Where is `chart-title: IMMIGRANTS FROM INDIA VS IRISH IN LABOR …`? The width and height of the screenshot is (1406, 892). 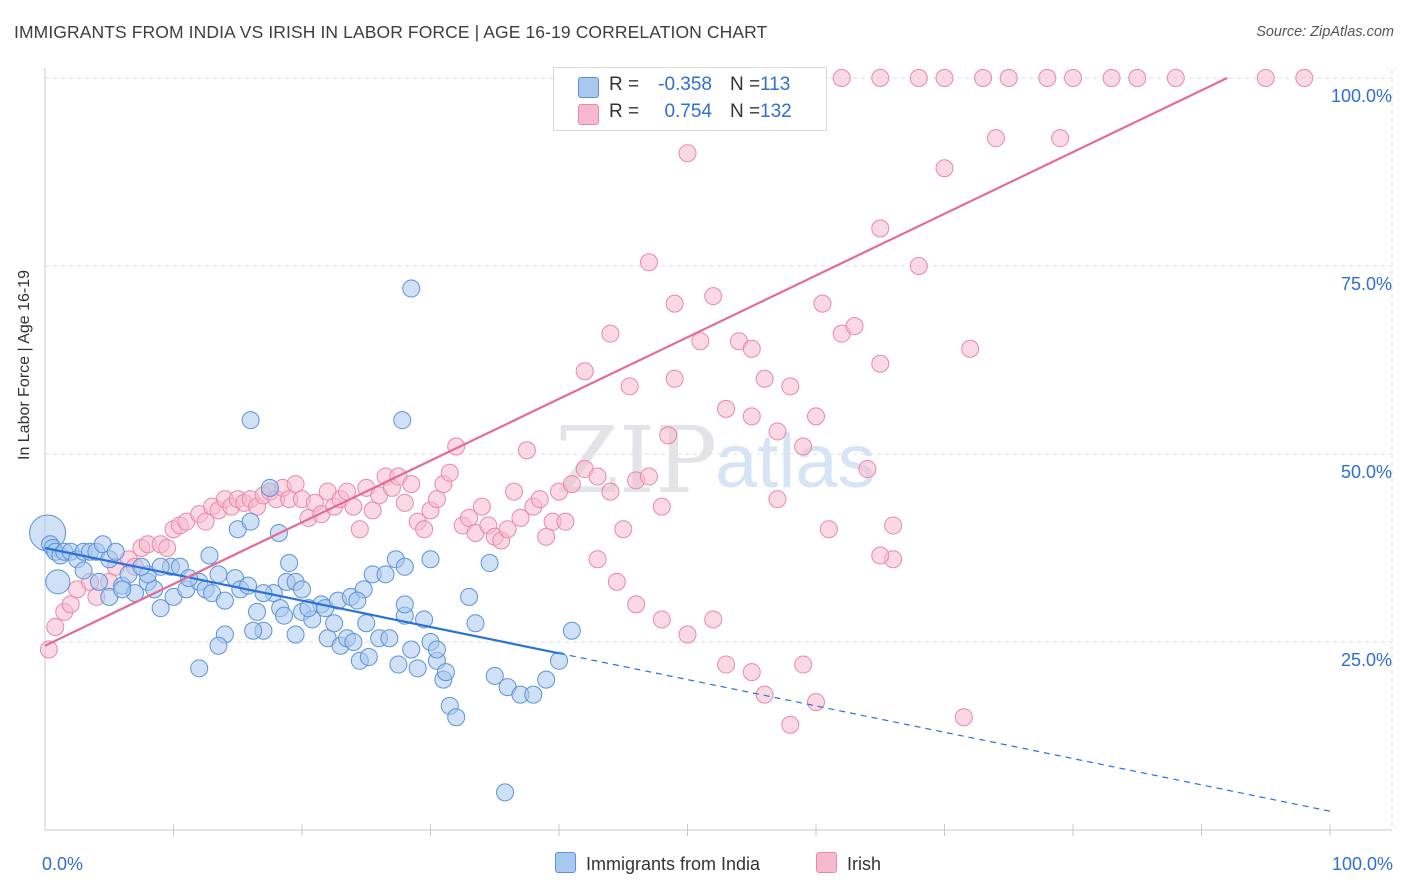
chart-title: IMMIGRANTS FROM INDIA VS IRISH IN LABOR … is located at coordinates (391, 32).